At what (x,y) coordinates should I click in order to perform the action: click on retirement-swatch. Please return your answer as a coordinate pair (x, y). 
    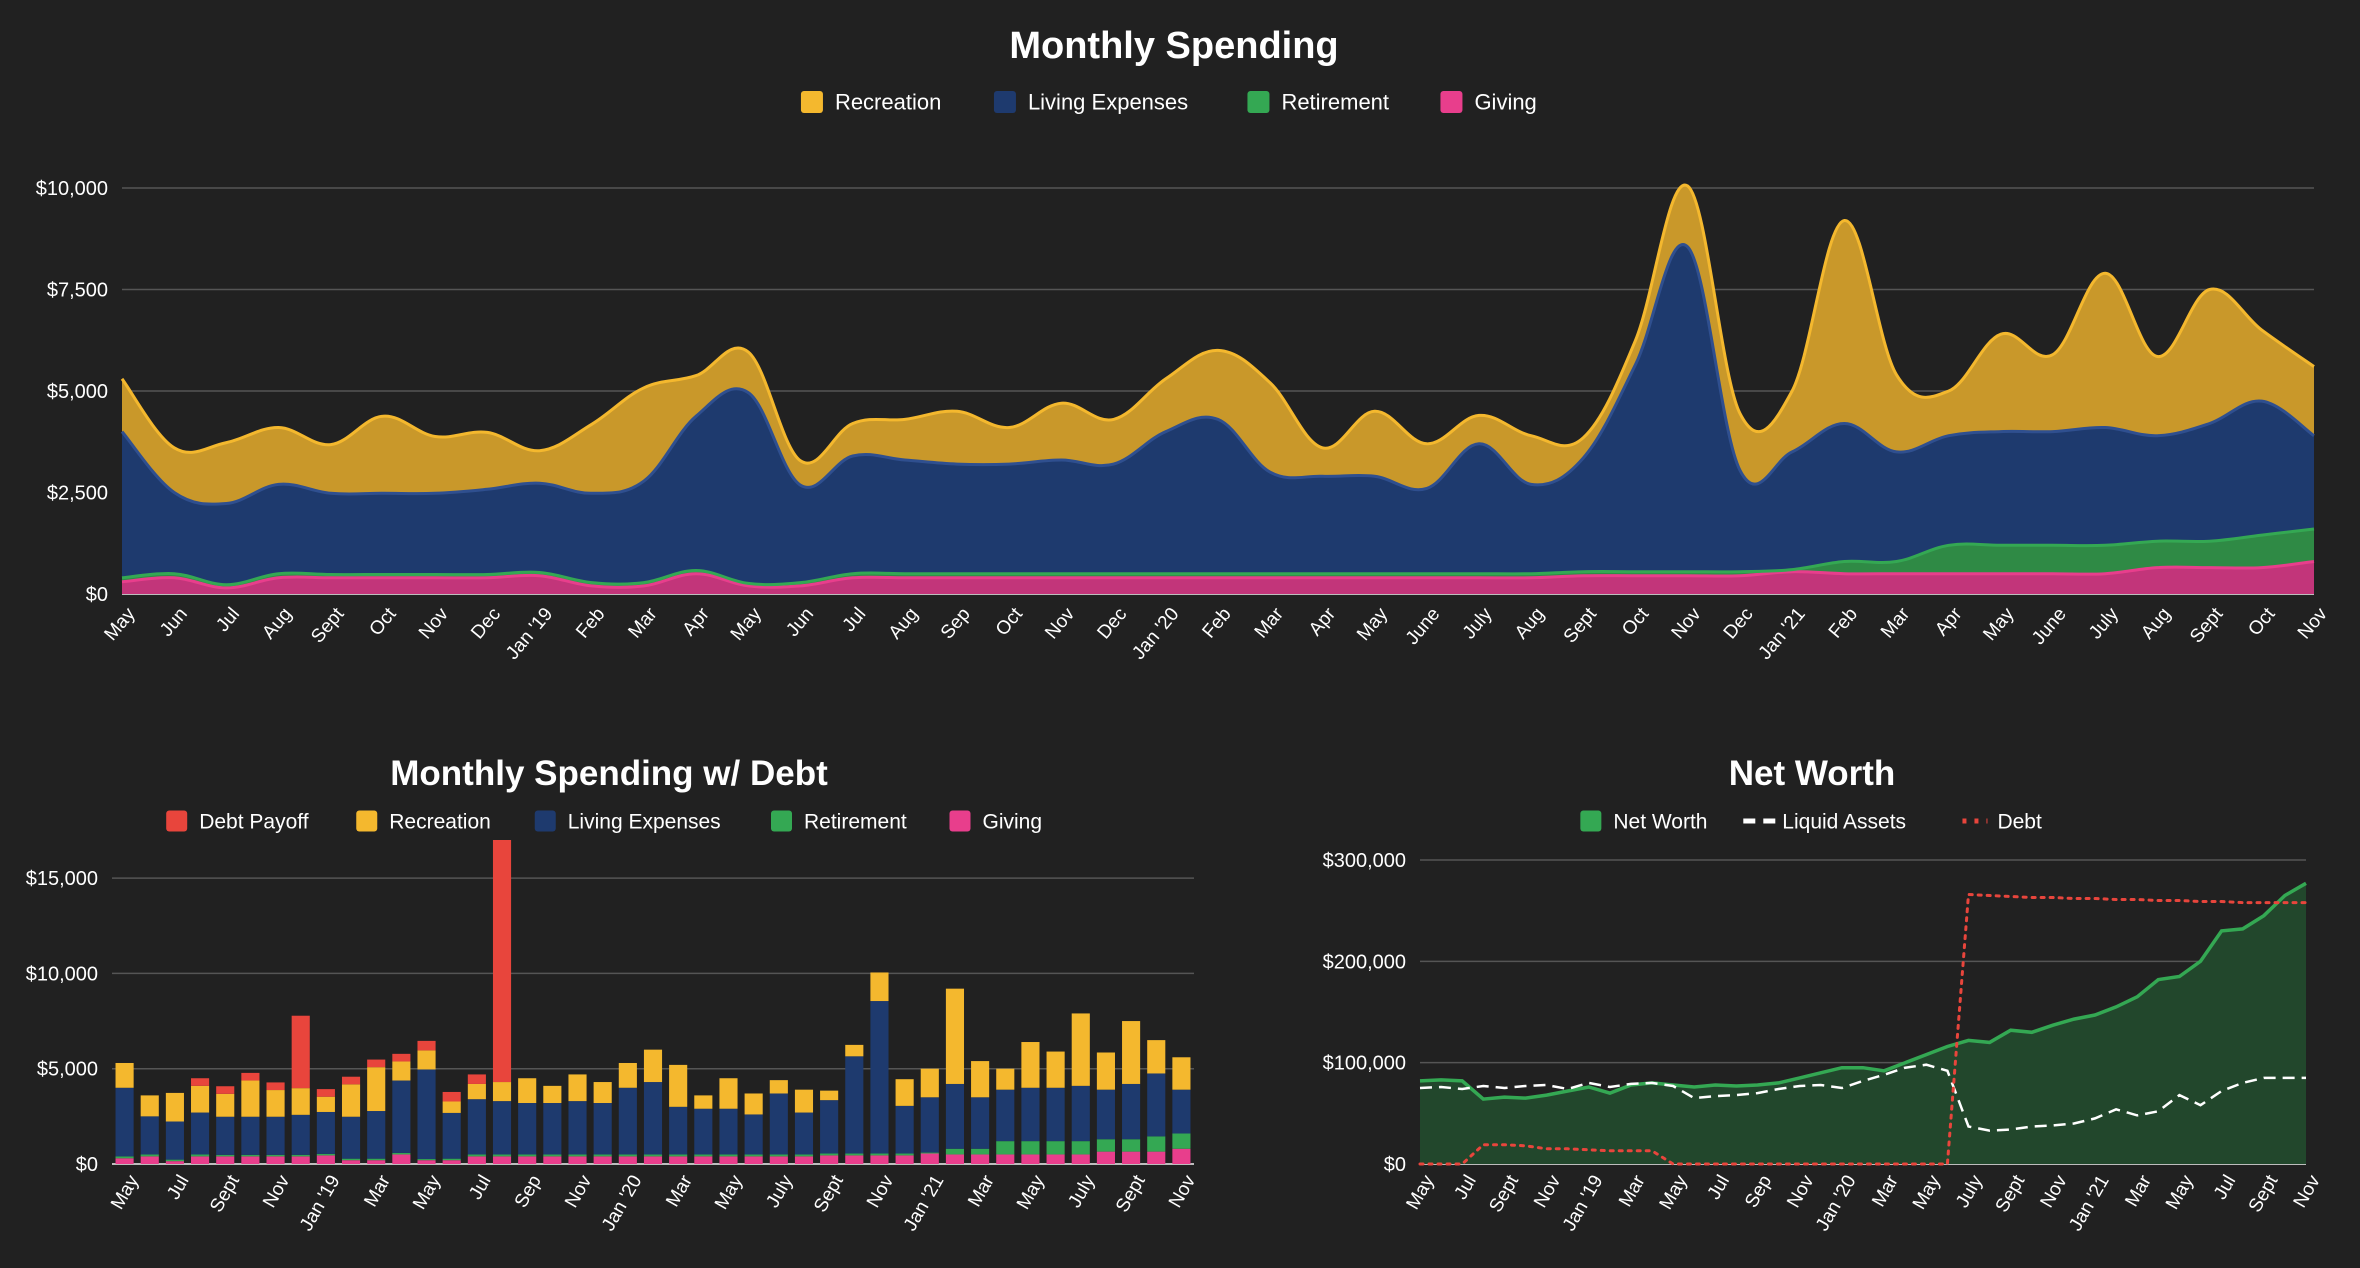
    Looking at the image, I should click on (1258, 102).